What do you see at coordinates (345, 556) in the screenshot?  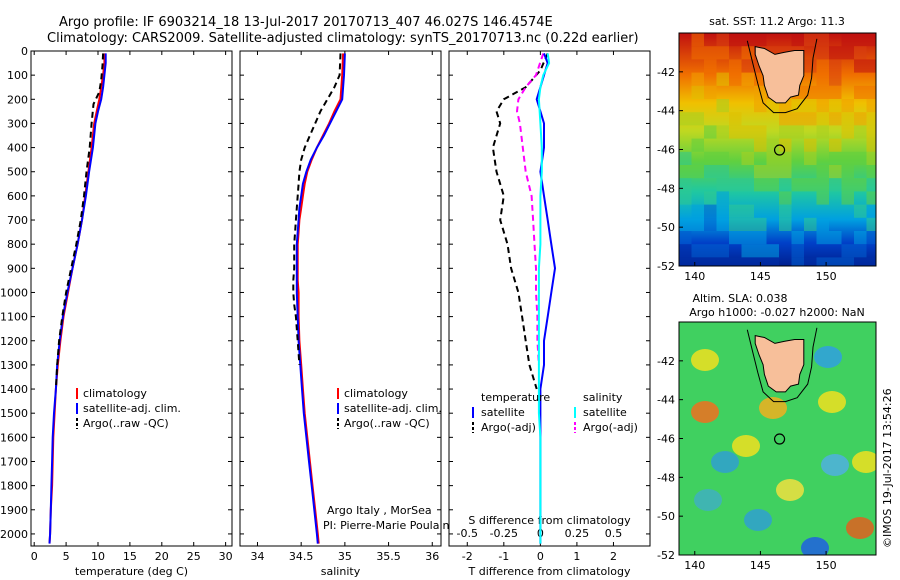 I see `x-tick-label: 35` at bounding box center [345, 556].